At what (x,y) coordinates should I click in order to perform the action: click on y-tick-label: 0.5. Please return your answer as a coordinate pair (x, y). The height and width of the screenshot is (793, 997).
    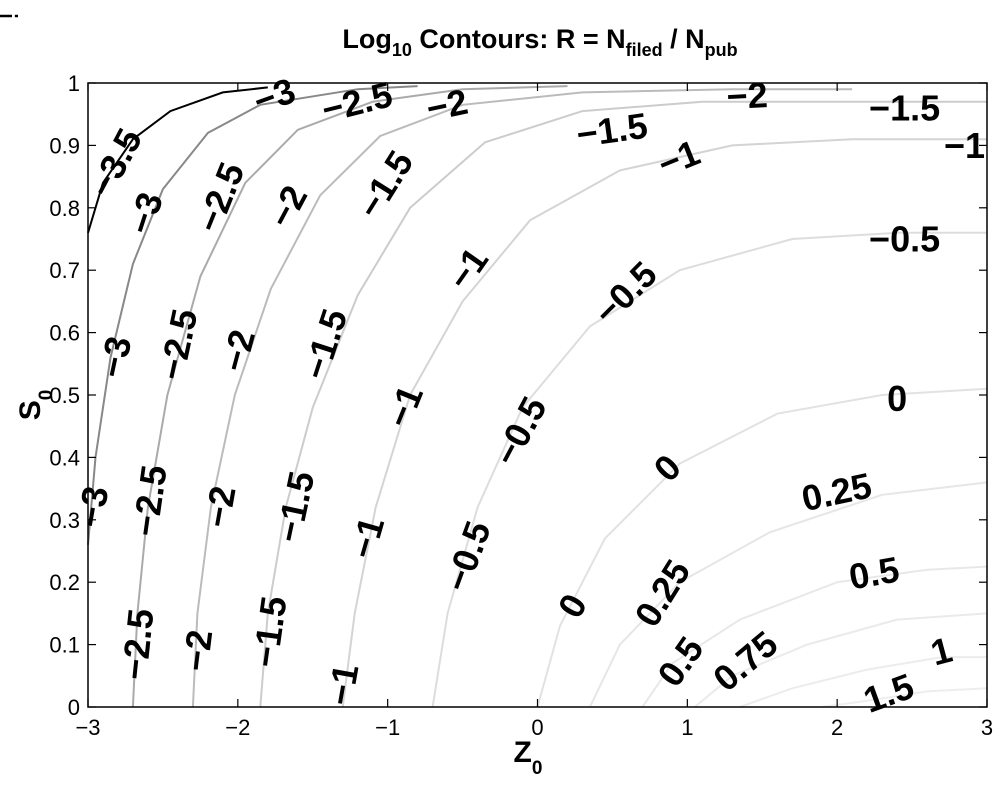
    Looking at the image, I should click on (64, 395).